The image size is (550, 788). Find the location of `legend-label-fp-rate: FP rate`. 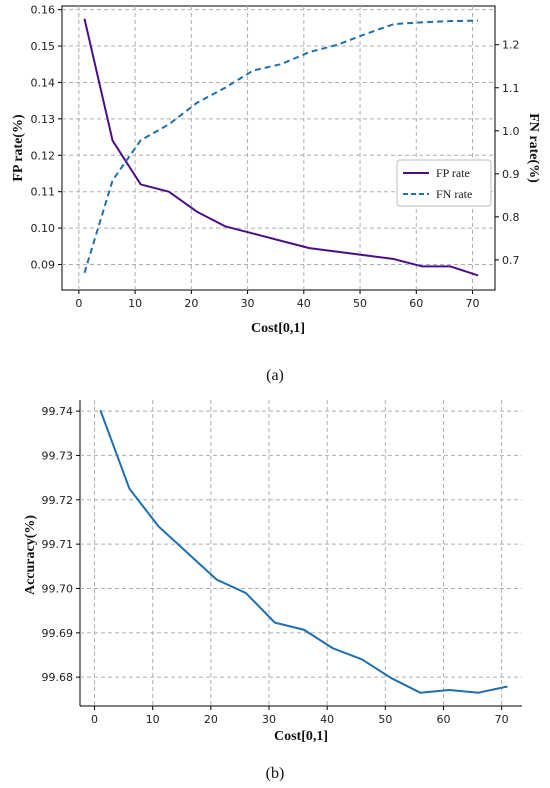

legend-label-fp-rate: FP rate is located at coordinates (453, 173).